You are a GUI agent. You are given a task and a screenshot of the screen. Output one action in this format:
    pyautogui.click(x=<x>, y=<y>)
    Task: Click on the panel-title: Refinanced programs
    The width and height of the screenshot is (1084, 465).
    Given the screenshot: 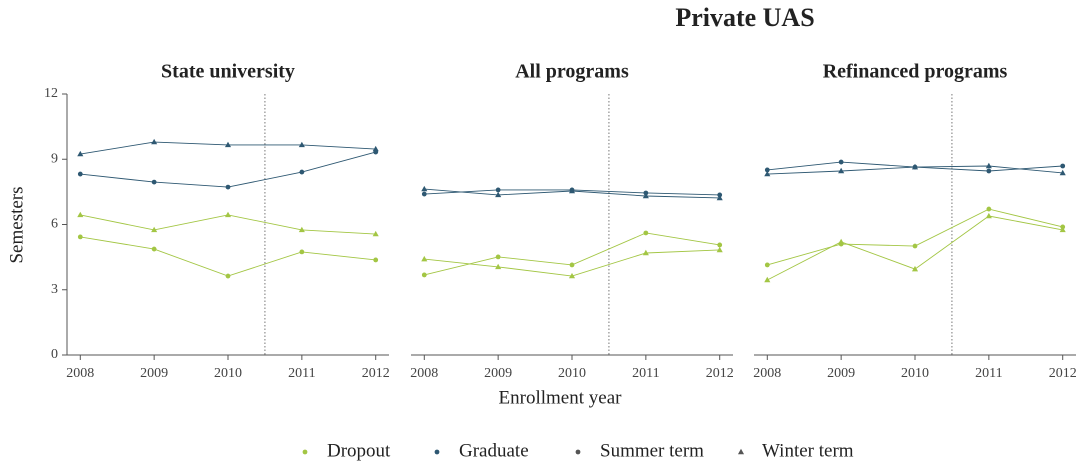 What is the action you would take?
    pyautogui.click(x=915, y=72)
    